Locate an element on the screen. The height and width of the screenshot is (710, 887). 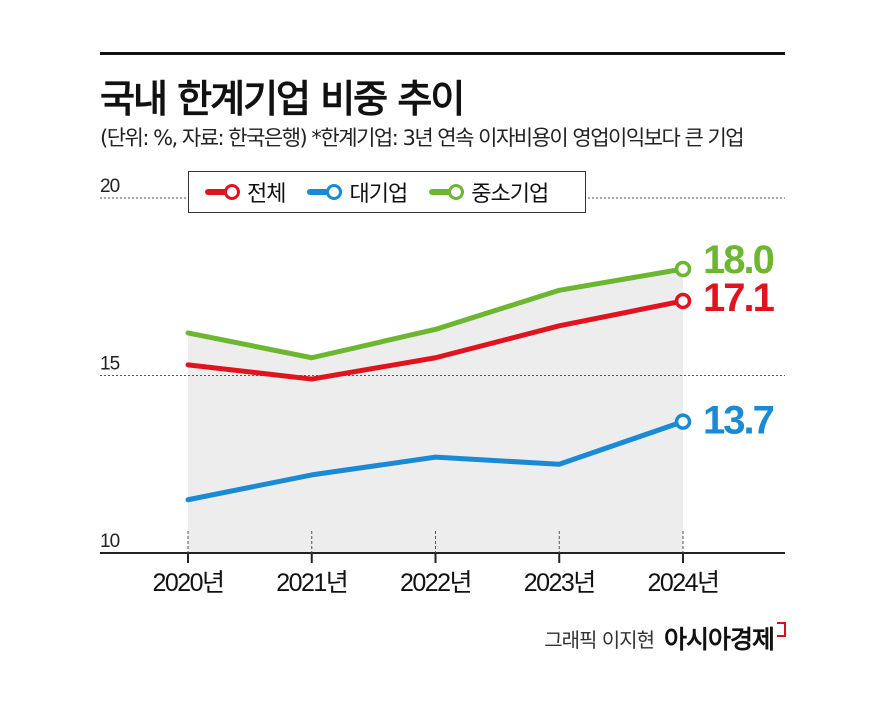
legend-item-sme: 중소기업 is located at coordinates (489, 192).